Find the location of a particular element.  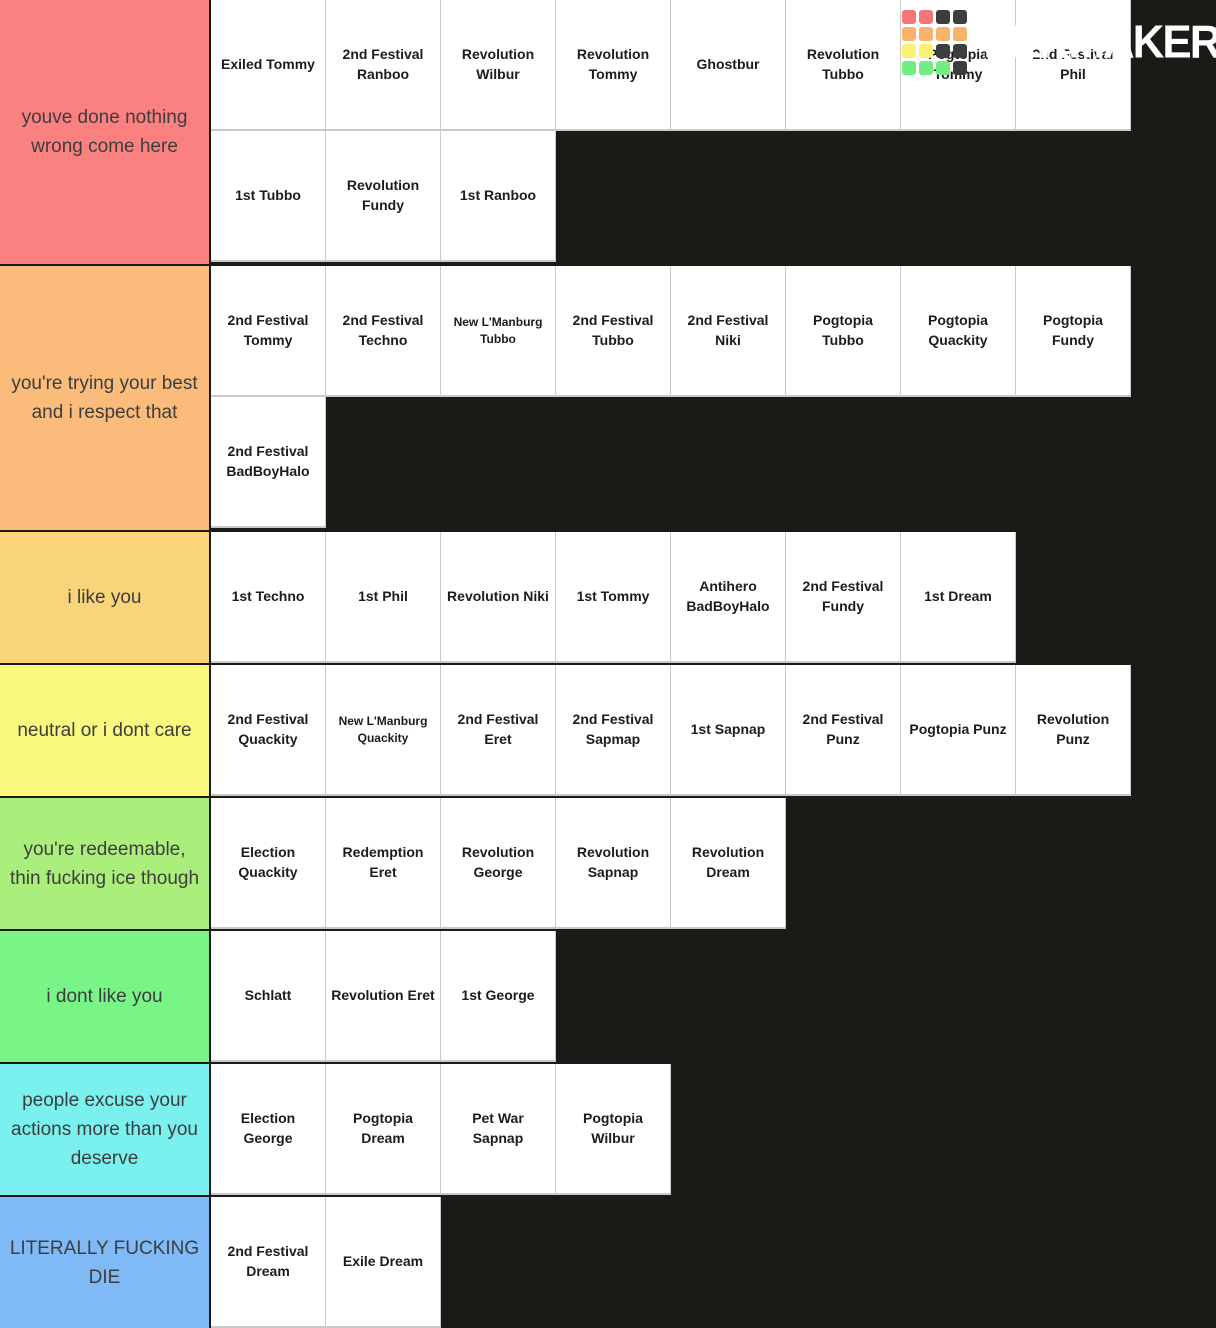

tier-label-2: i like you is located at coordinates (104, 597).